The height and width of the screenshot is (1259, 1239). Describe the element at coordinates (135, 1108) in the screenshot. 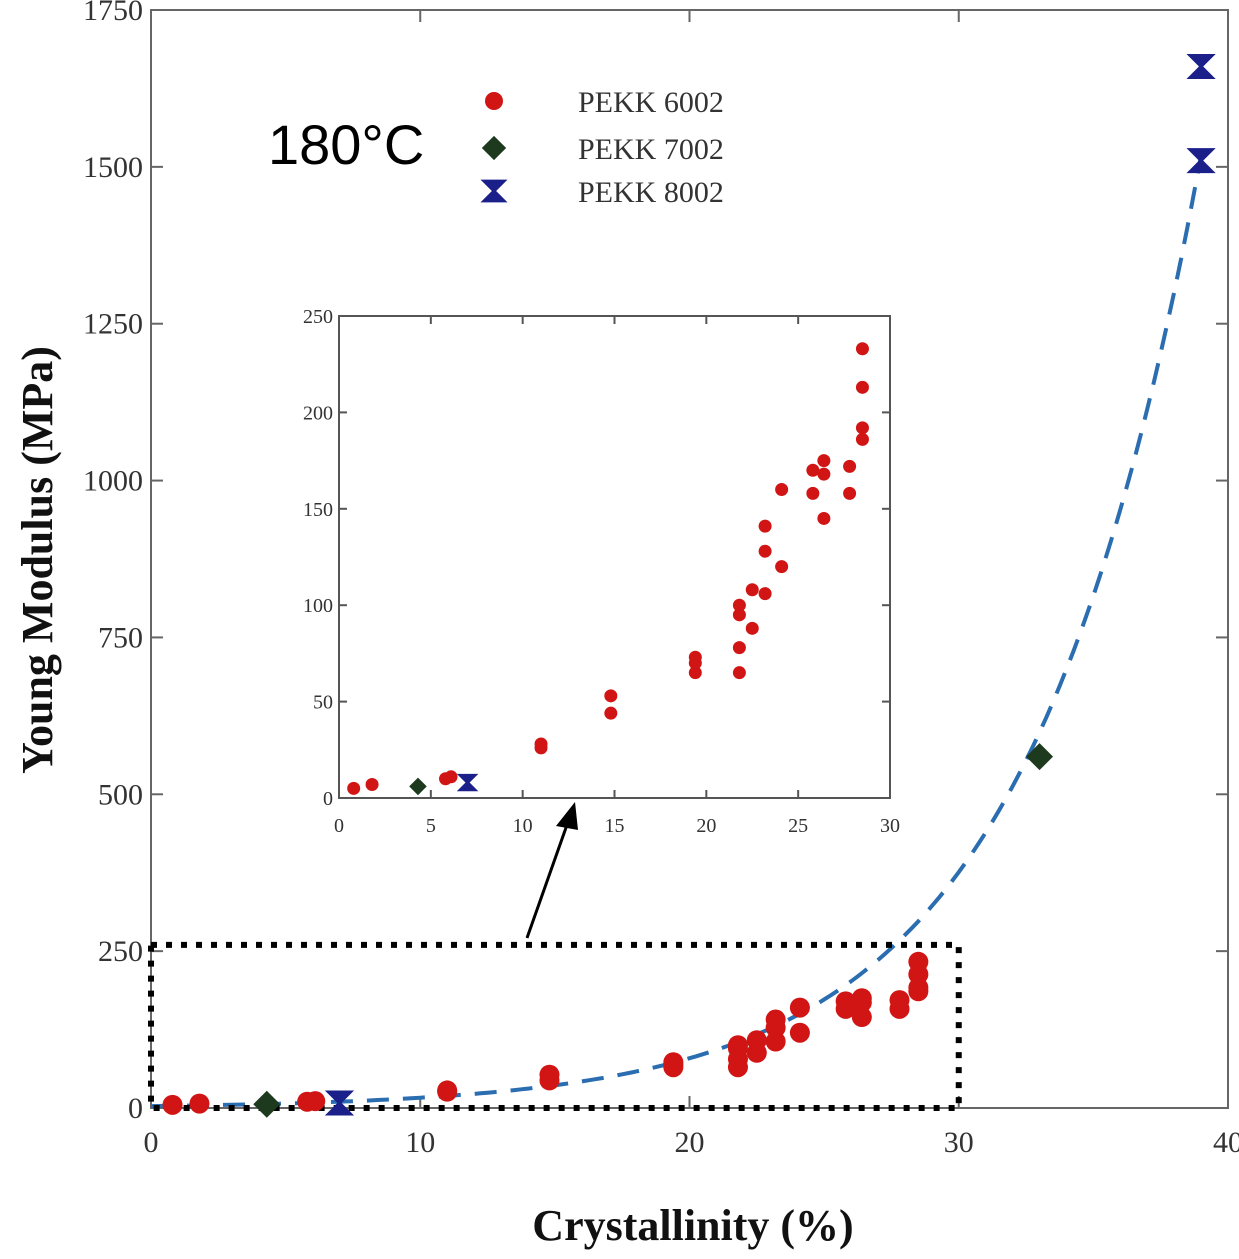

I see `y-tick-label: 0` at that location.